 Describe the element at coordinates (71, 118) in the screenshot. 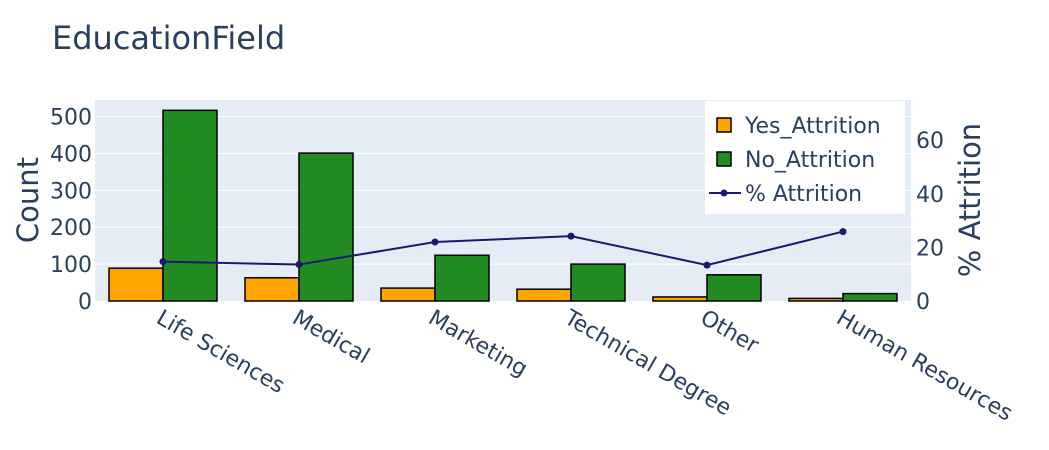

I see `y-tick-label: 500` at that location.